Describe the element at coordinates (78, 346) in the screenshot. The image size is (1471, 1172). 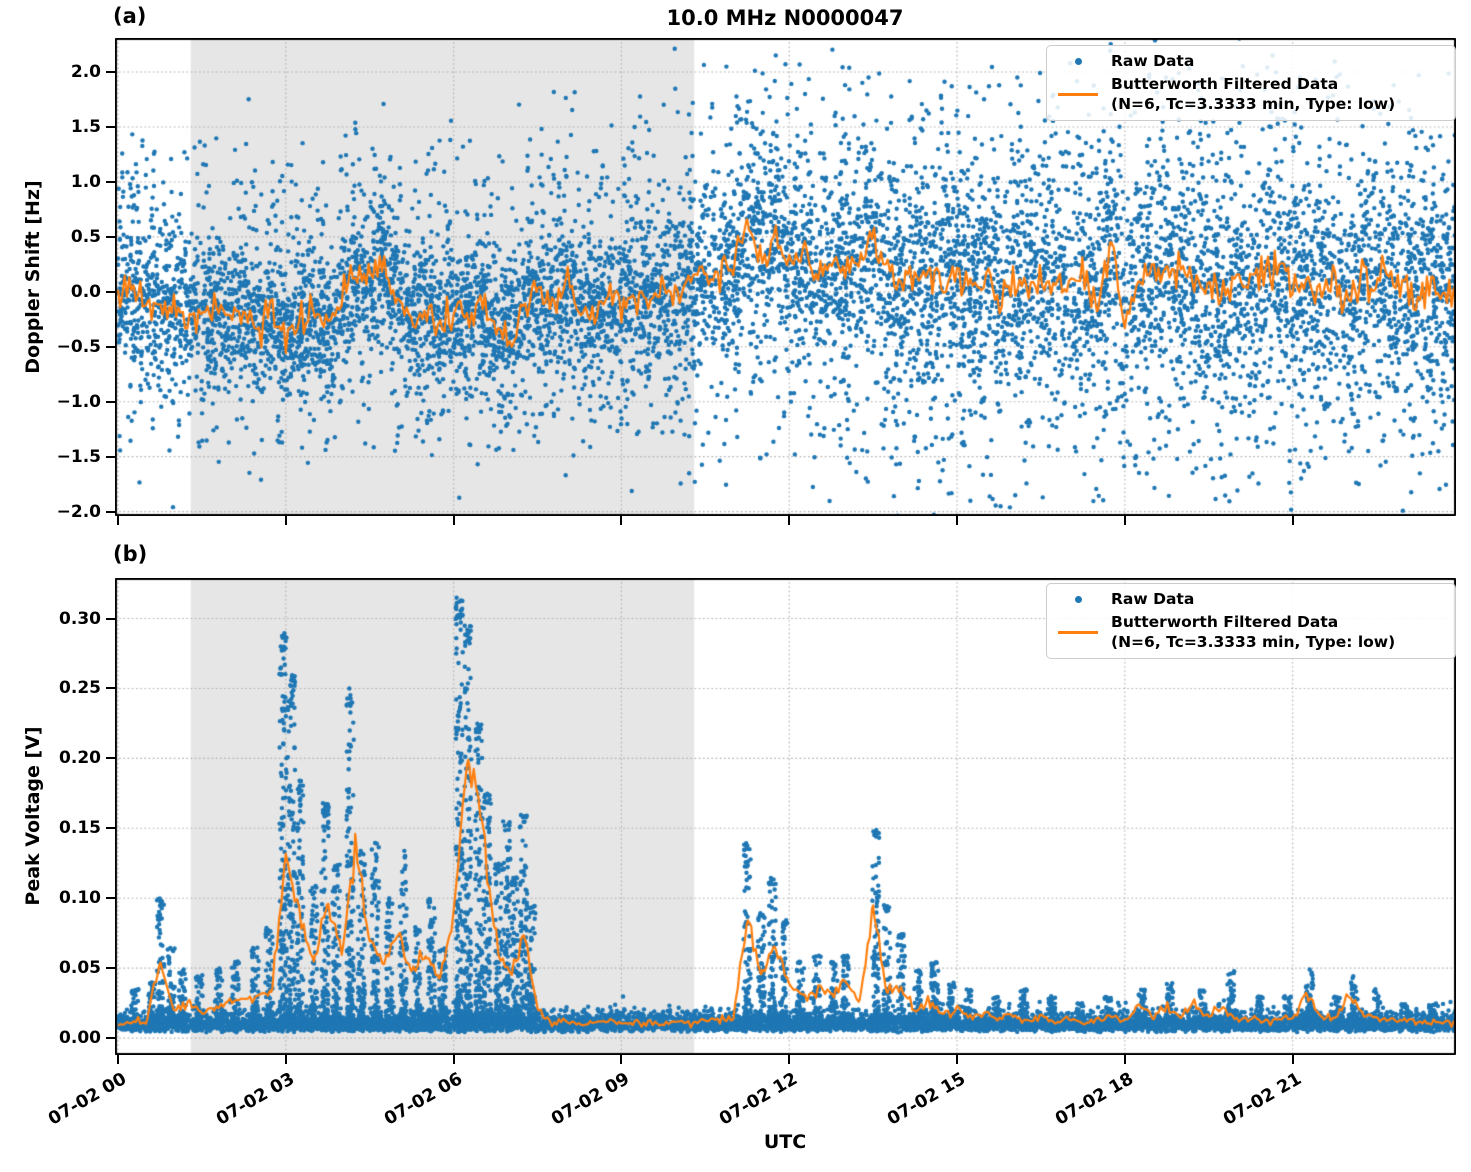
I see `y-tick-label: −0.5` at that location.